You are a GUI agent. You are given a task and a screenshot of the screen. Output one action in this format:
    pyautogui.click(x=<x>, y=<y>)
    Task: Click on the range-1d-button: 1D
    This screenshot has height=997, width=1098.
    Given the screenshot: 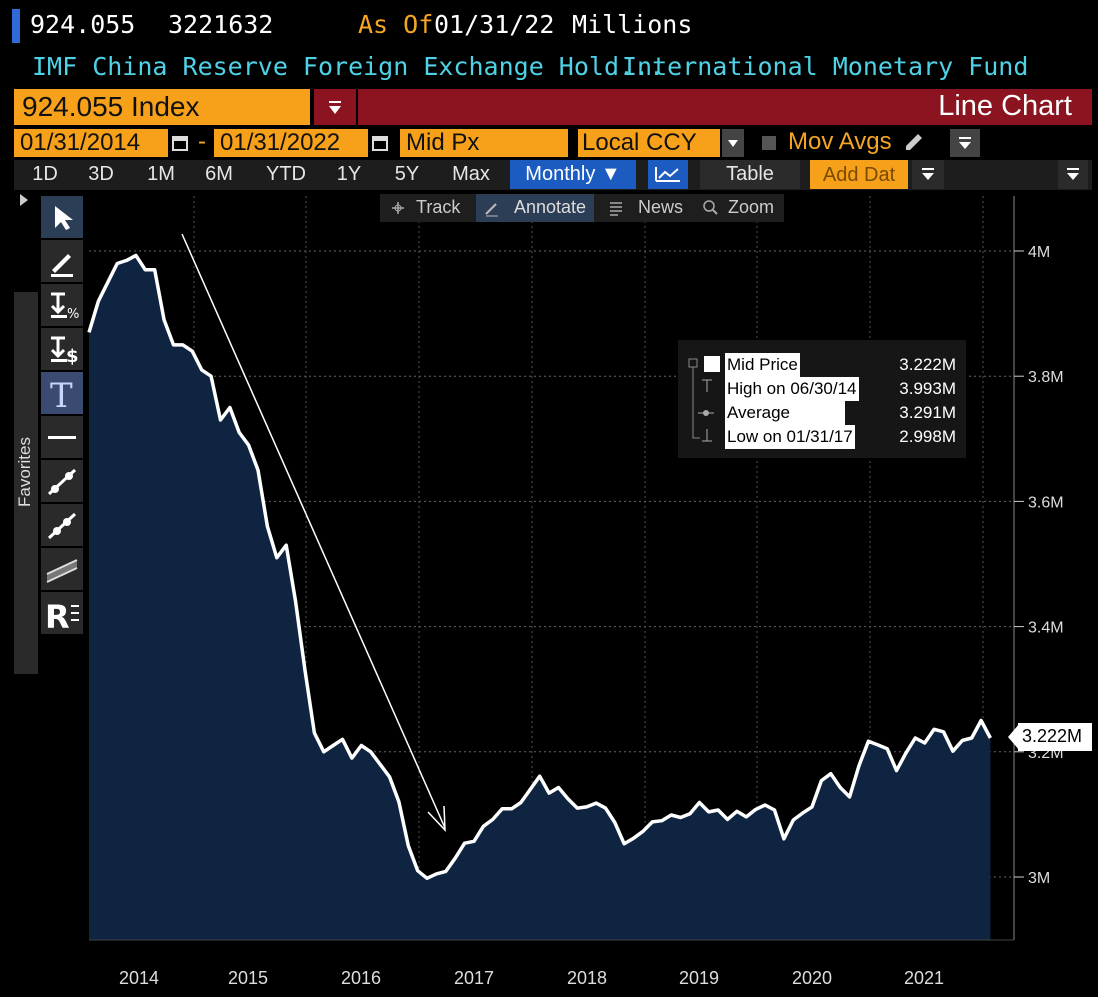 What is the action you would take?
    pyautogui.click(x=45, y=174)
    